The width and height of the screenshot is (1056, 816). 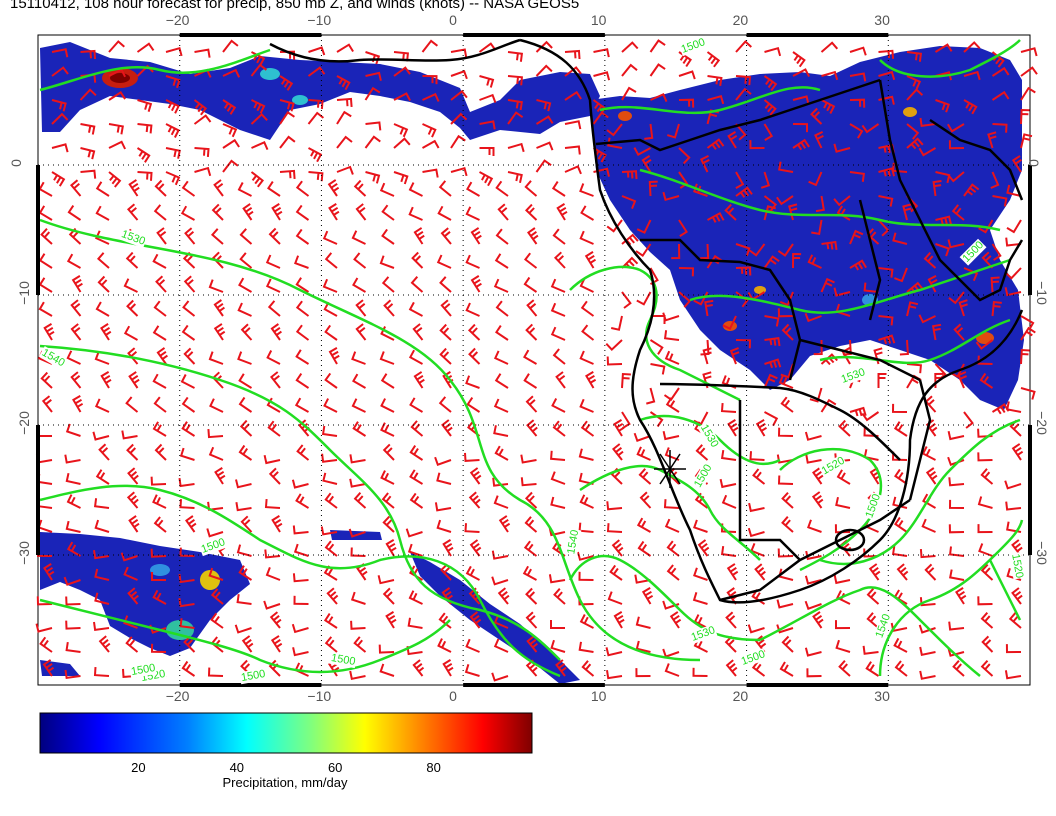 I want to click on precip-area-south-atlantic, so click(x=145, y=594).